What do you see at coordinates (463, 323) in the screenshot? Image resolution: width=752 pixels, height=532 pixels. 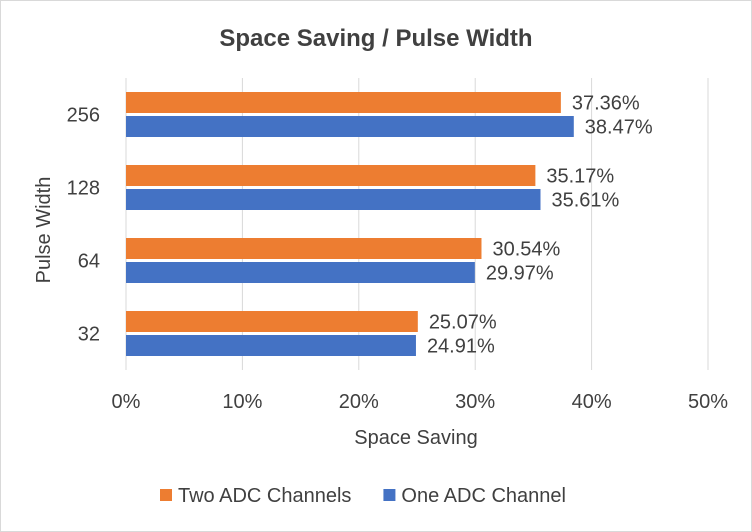 I see `data-label: 25.07%` at bounding box center [463, 323].